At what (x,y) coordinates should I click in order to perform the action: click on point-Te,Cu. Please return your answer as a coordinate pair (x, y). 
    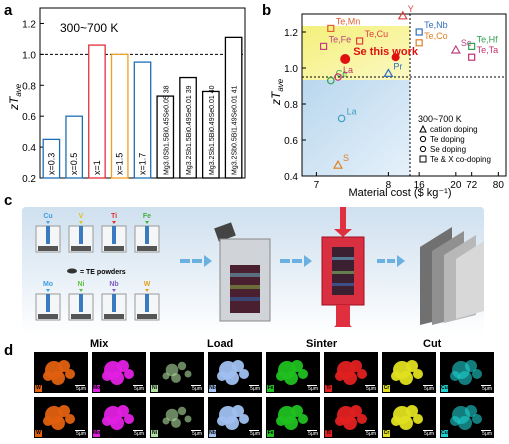
    Looking at the image, I should click on (359, 41).